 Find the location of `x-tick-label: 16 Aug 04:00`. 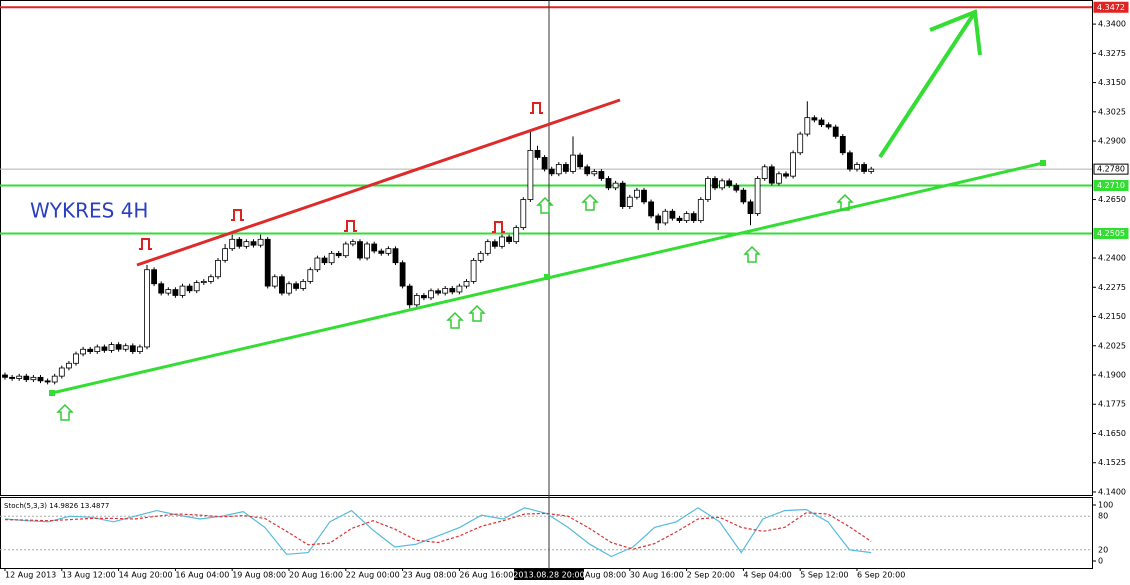

x-tick-label: 16 Aug 04:00 is located at coordinates (202, 575).